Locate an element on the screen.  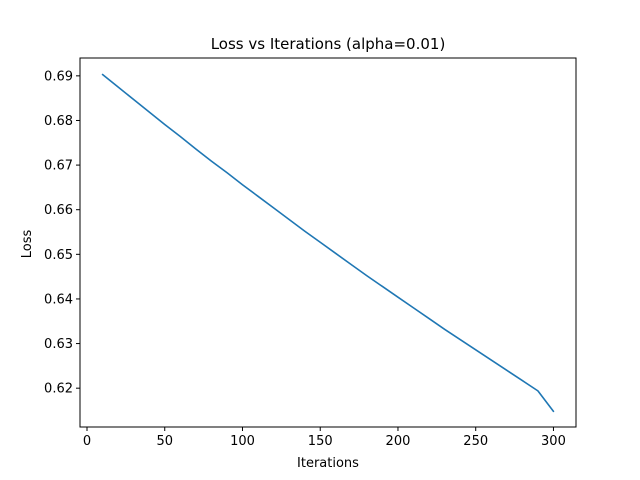
y-tick-label: 0.63 is located at coordinates (58, 344).